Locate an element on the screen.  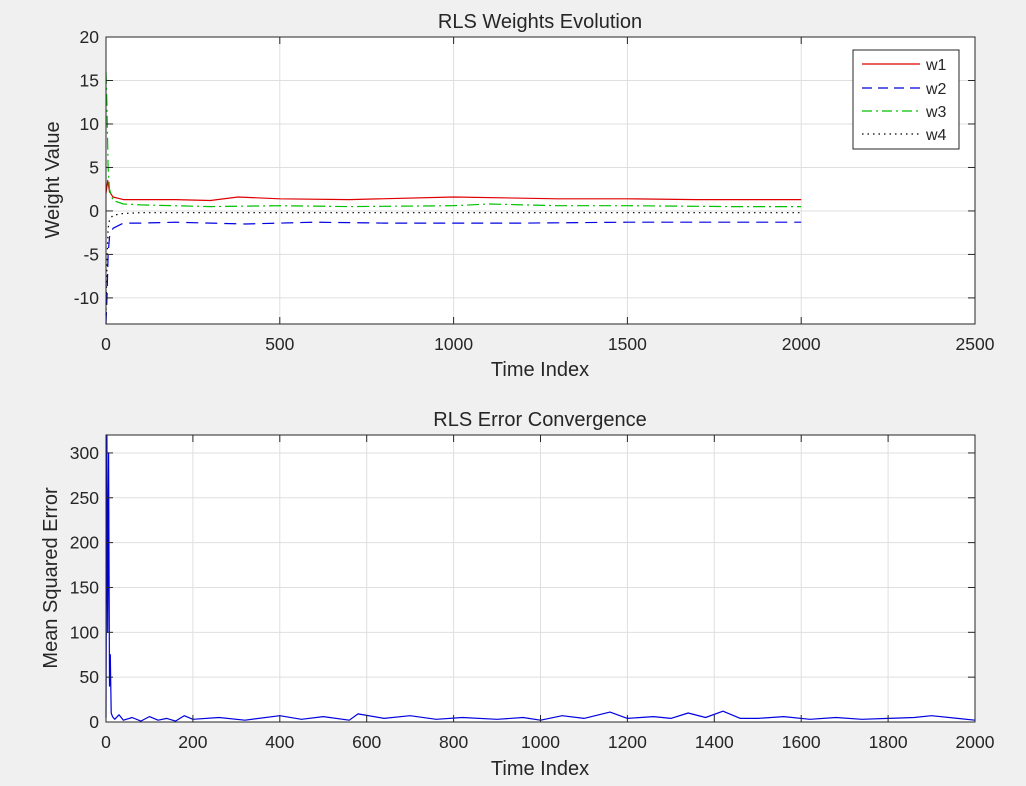
weights-xtick-label: 2000 is located at coordinates (801, 344).